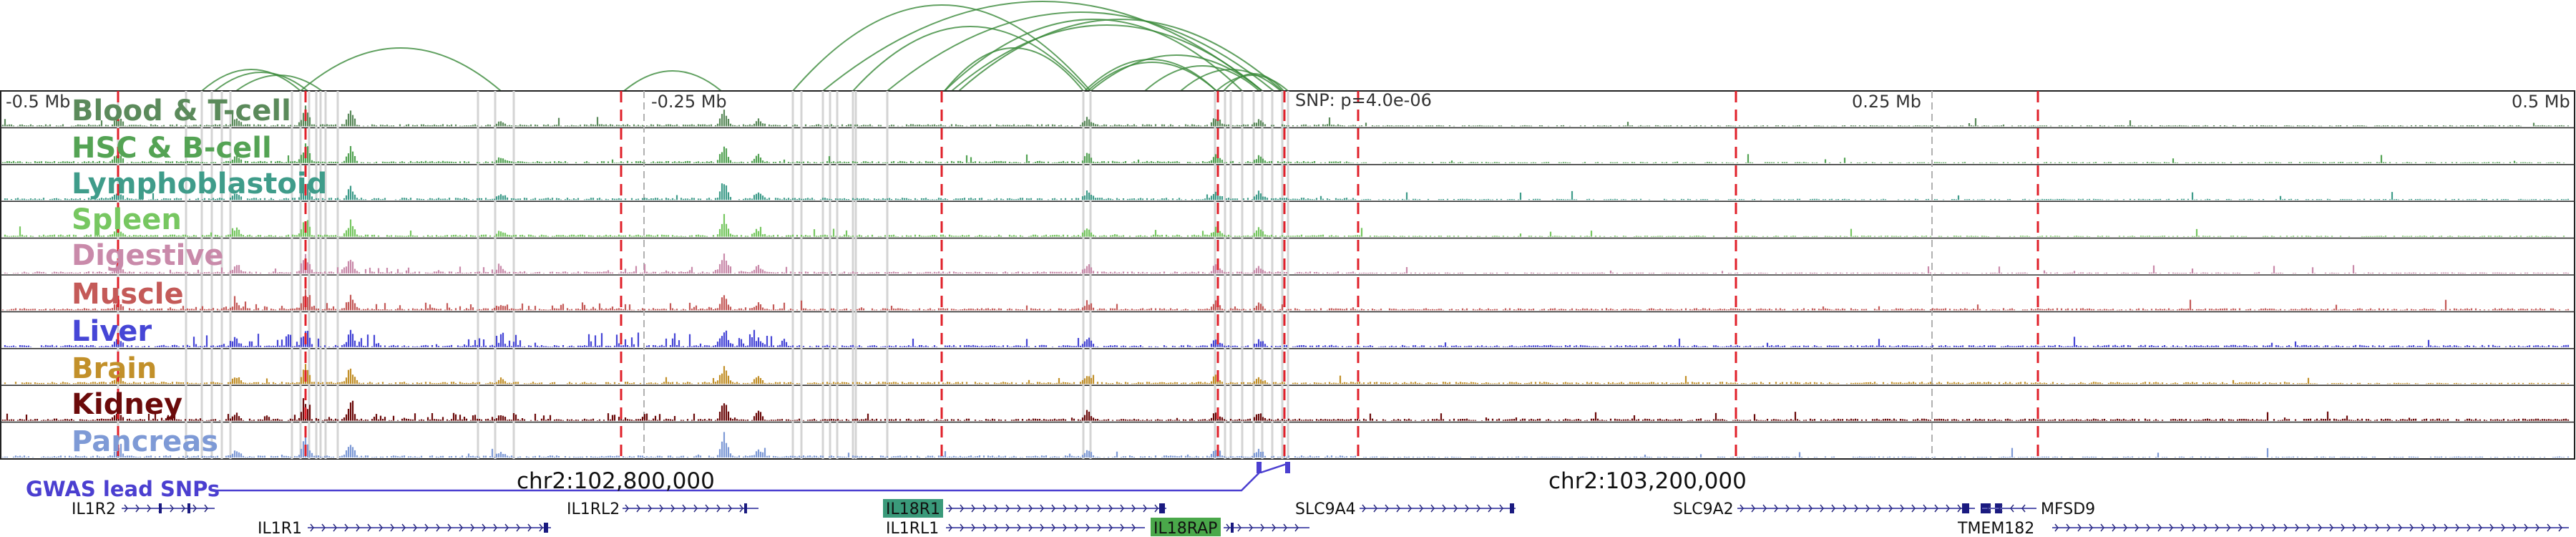 The width and height of the screenshot is (2576, 537). I want to click on gene-label-il18r1: IL18R1, so click(913, 509).